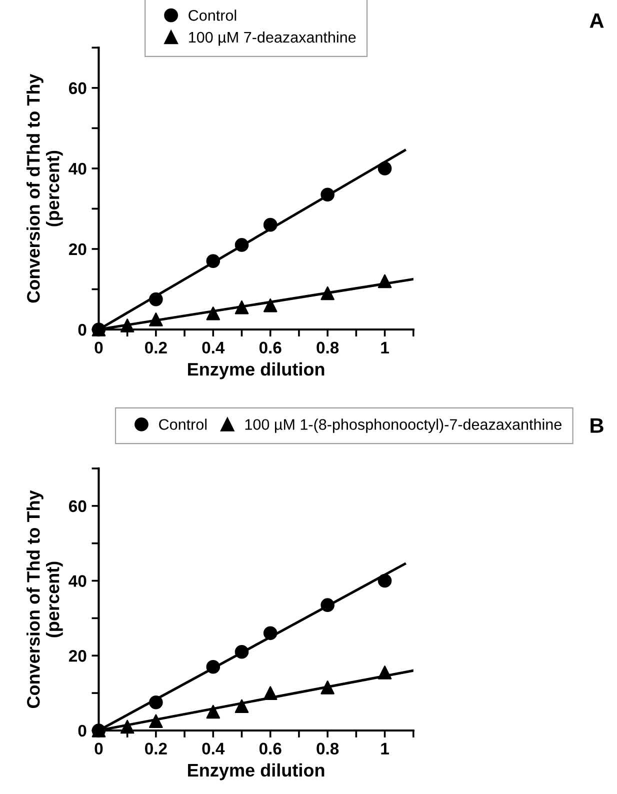 Image resolution: width=617 pixels, height=794 pixels. I want to click on text: B, so click(597, 425).